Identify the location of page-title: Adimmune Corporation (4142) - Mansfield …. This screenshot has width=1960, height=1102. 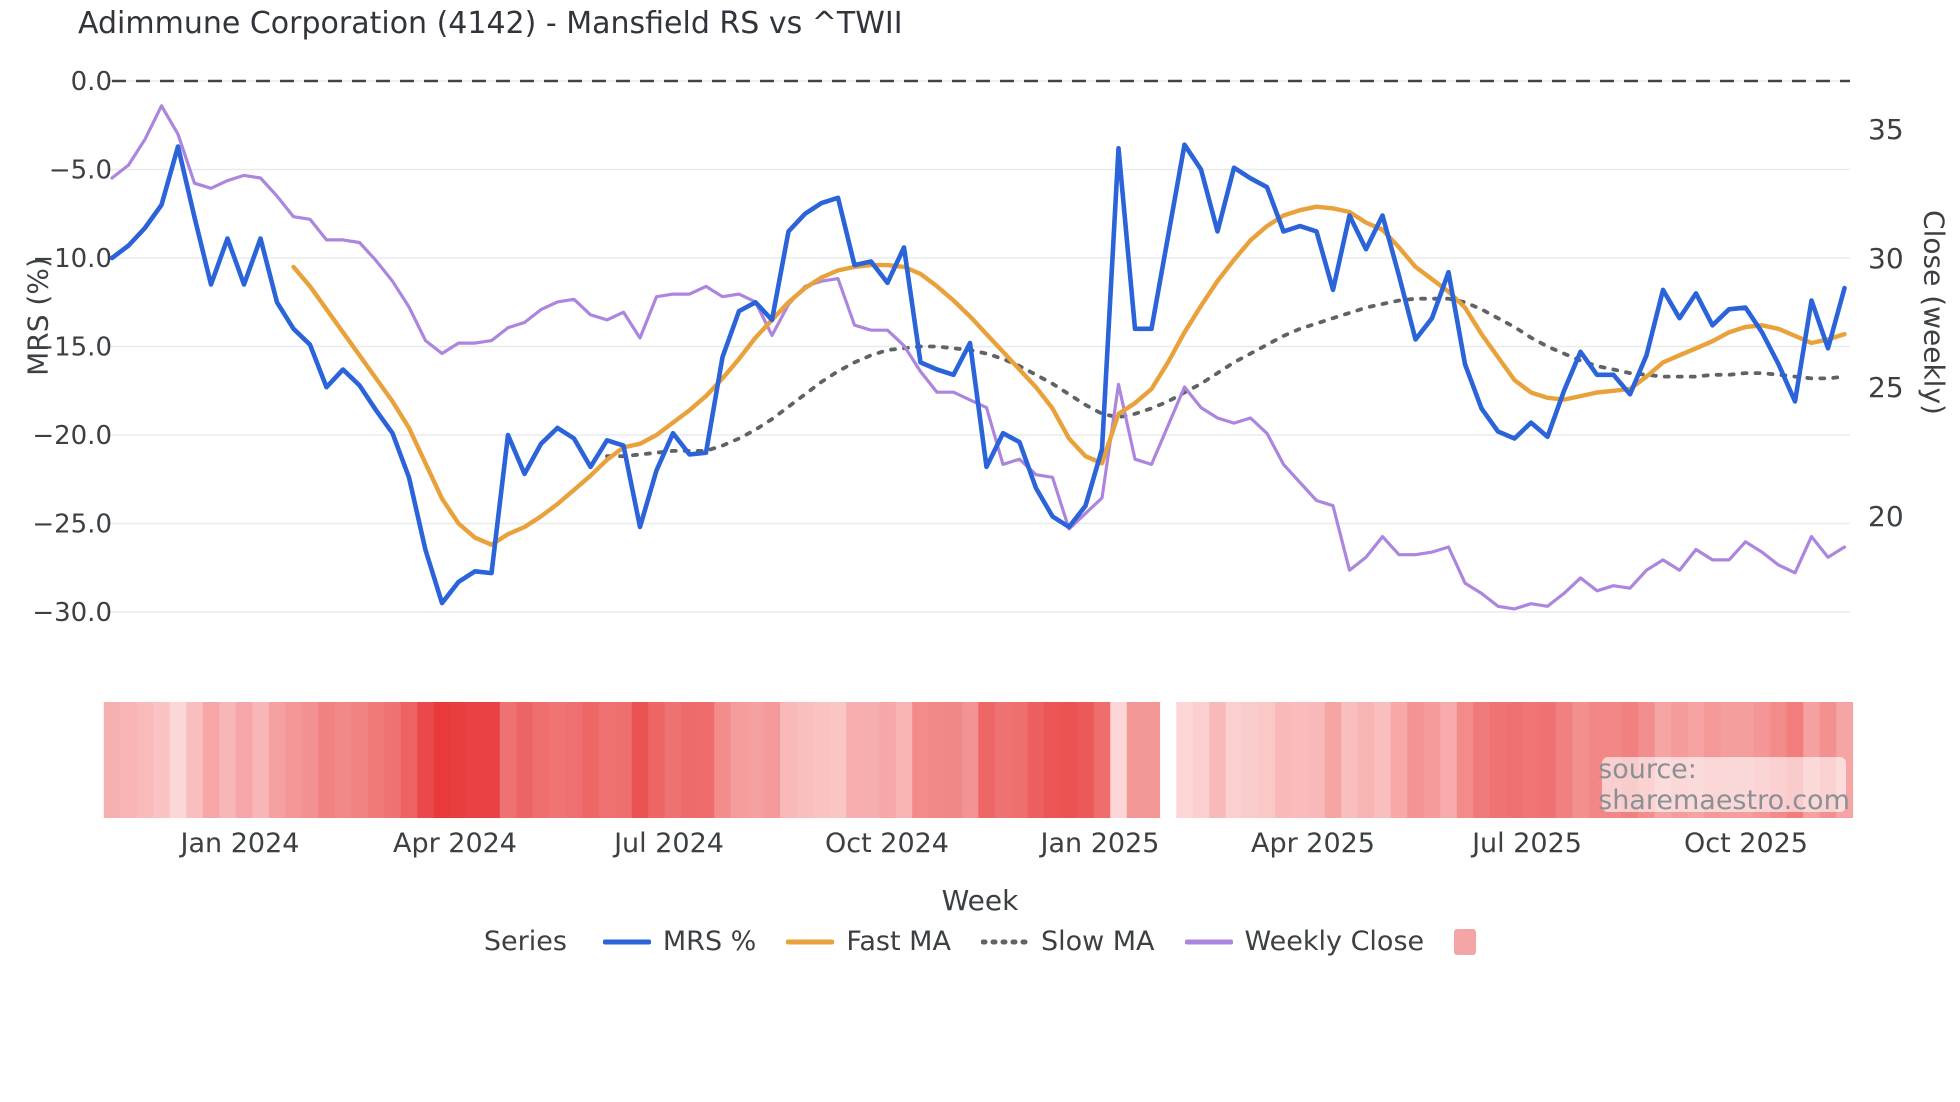
(490, 23).